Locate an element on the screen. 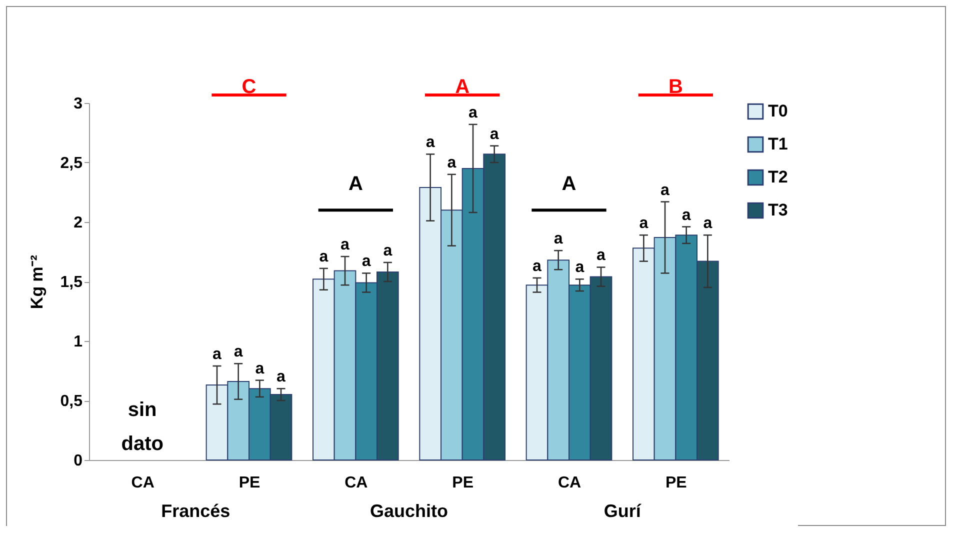 The height and width of the screenshot is (536, 960). legend-label: T1 is located at coordinates (778, 144).